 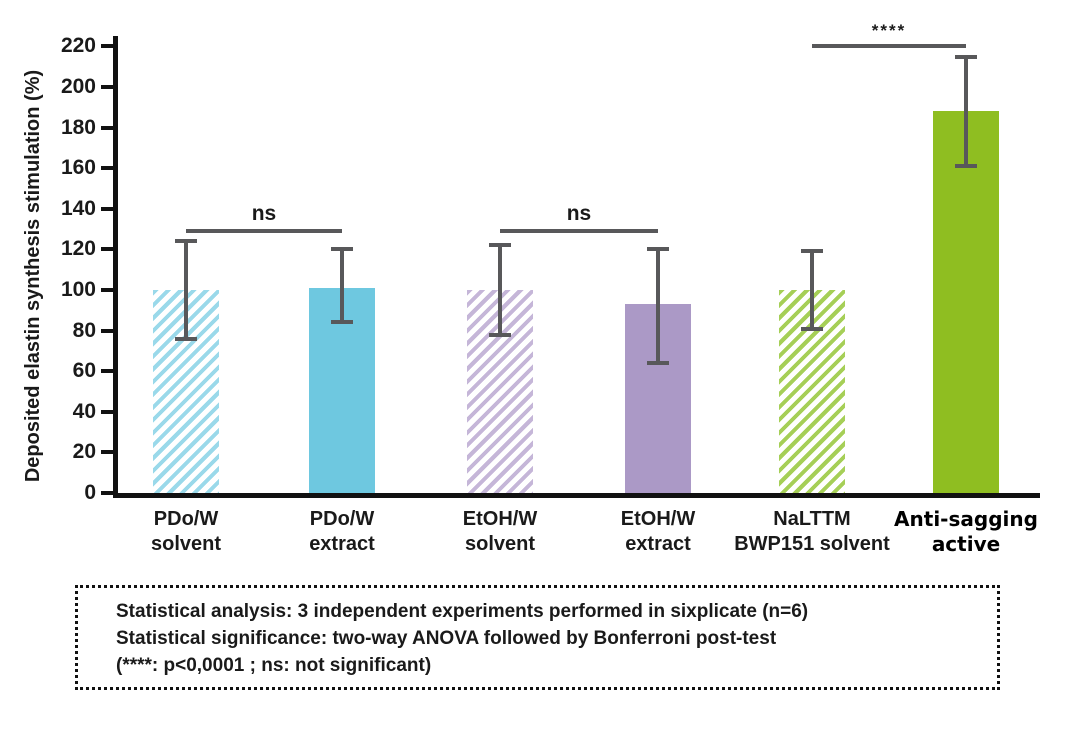 What do you see at coordinates (274, 665) in the screenshot?
I see `statistics-note-line-3: (****: p<0,0001 ; ns: not significant)` at bounding box center [274, 665].